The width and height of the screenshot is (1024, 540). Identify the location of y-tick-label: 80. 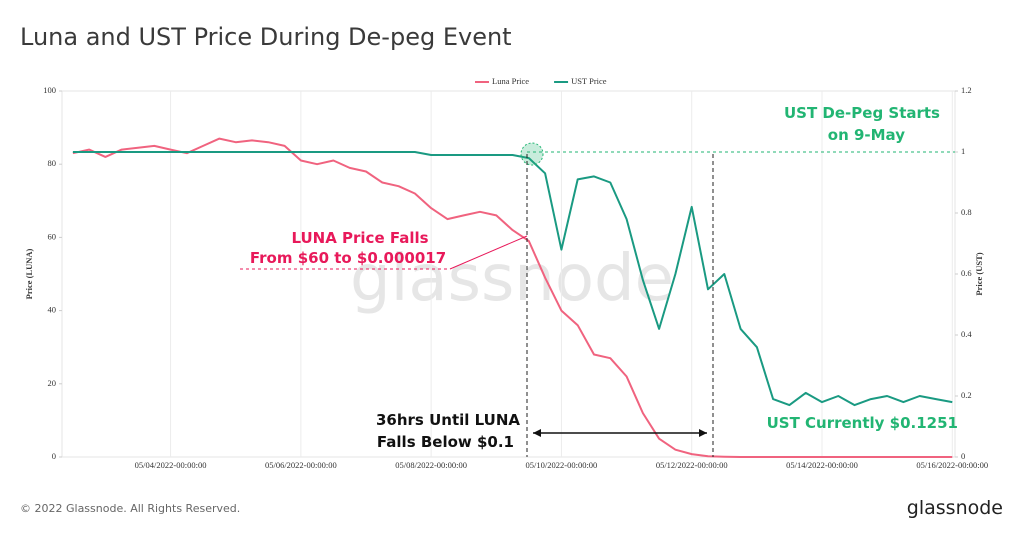
(52, 163).